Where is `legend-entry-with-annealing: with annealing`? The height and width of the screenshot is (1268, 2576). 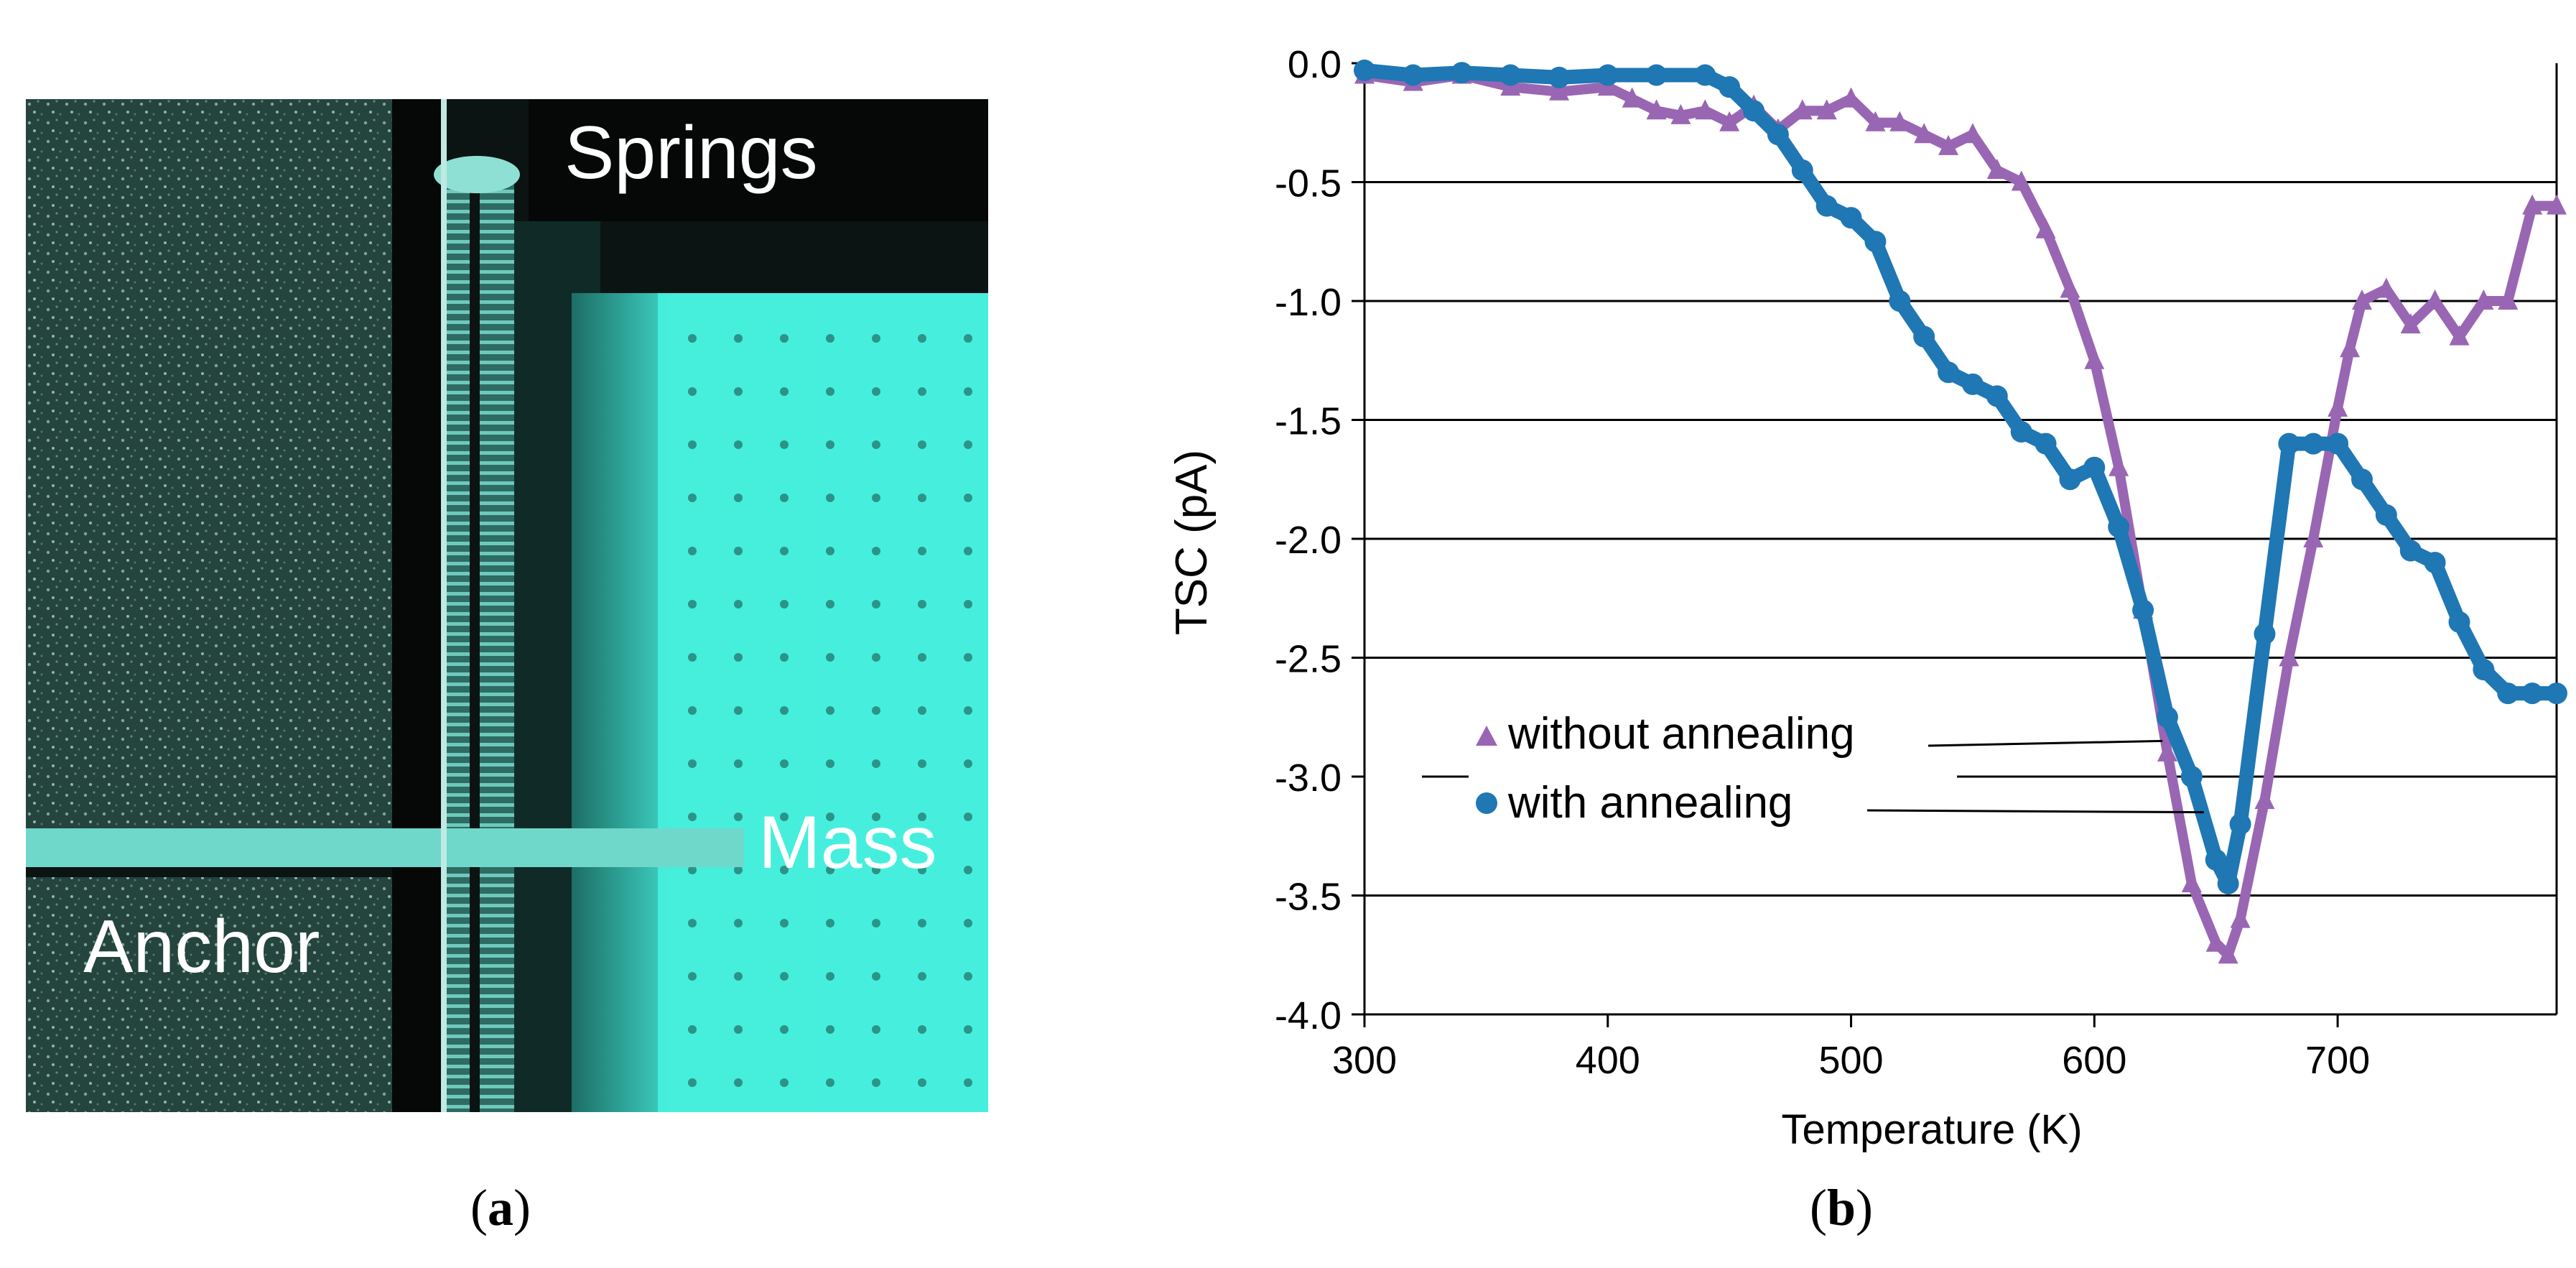
legend-entry-with-annealing: with annealing is located at coordinates (1649, 803).